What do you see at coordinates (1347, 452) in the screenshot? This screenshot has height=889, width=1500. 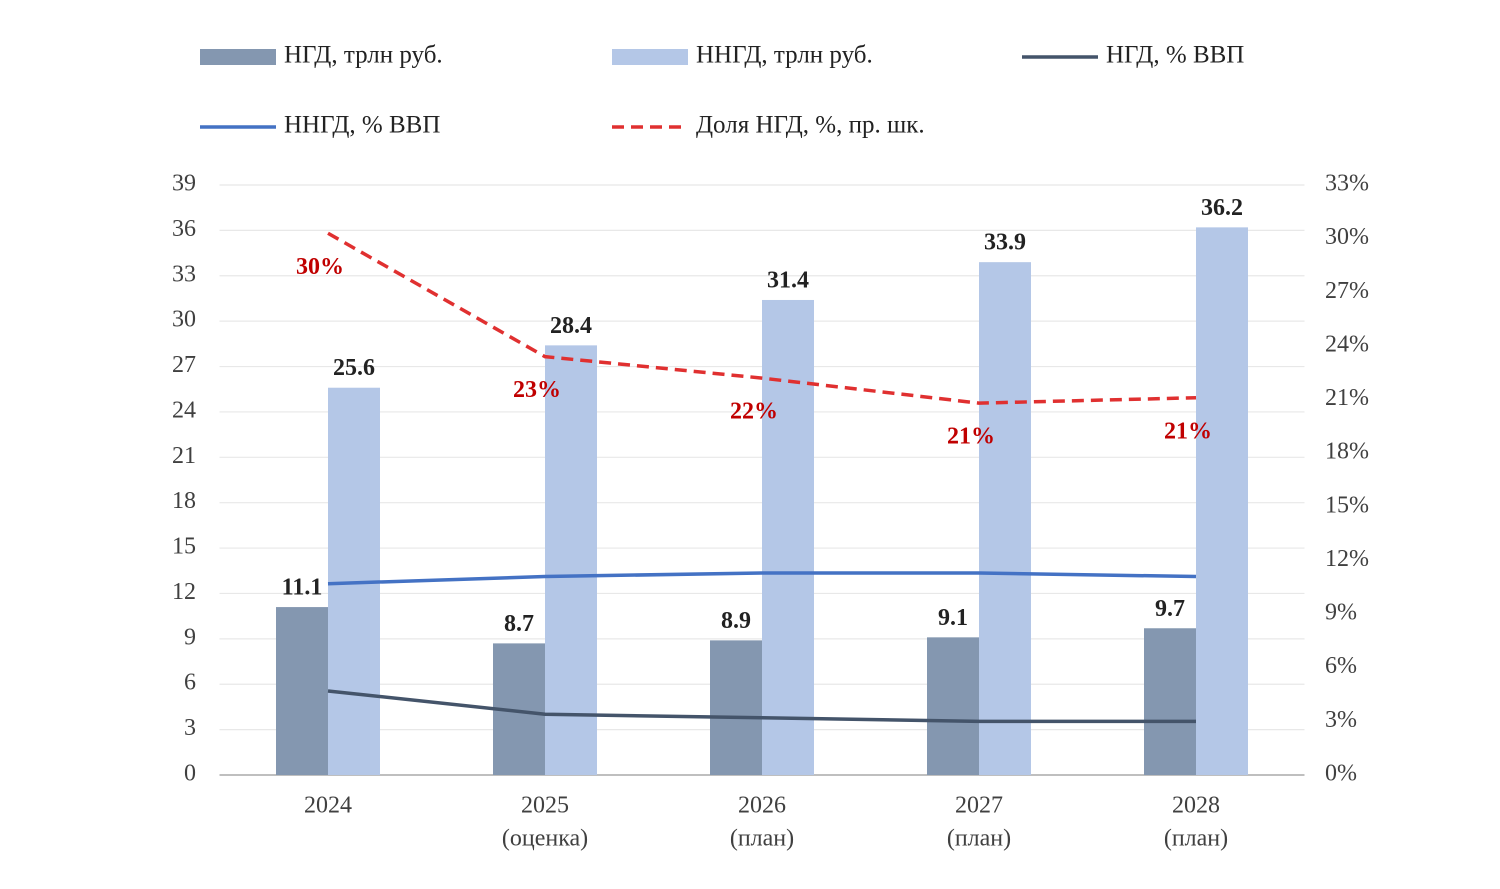 I see `y2-tick-label: 18%` at bounding box center [1347, 452].